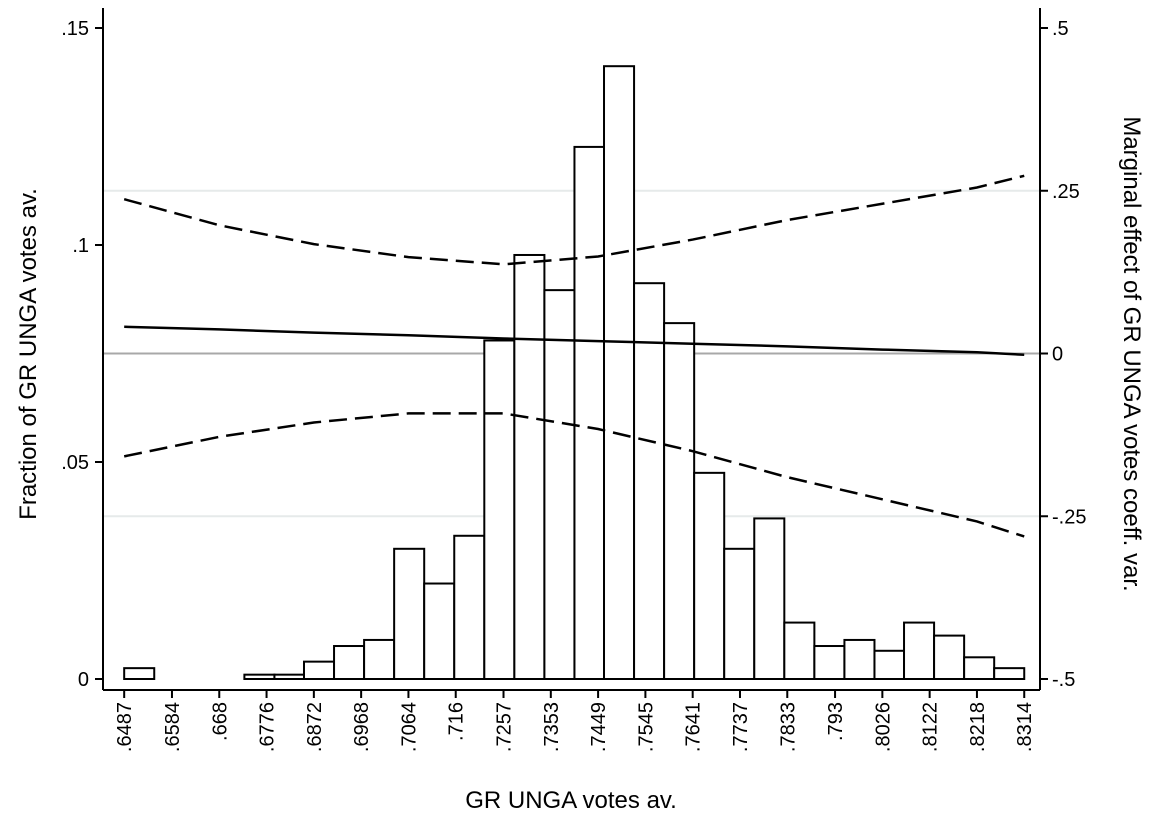 Image resolution: width=1152 pixels, height=826 pixels. I want to click on x-tick-label: .6487, so click(125, 727).